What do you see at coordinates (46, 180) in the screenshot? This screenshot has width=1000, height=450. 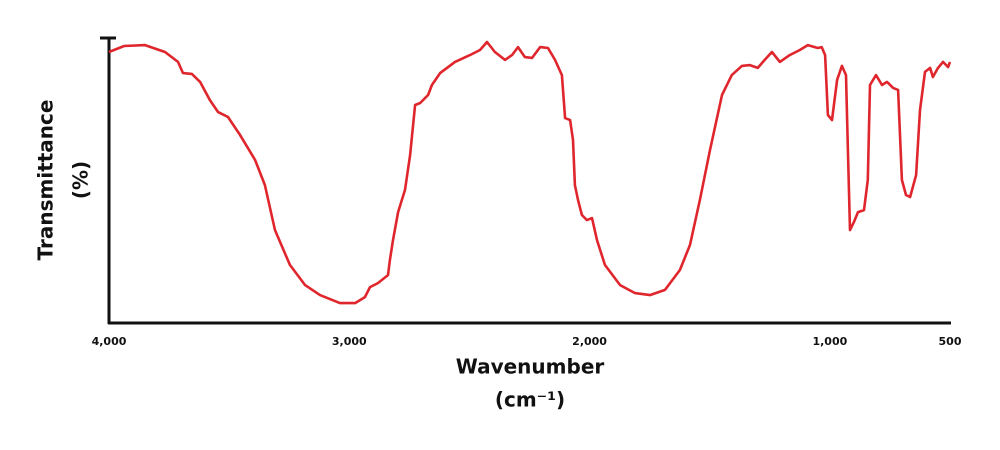 I see `y-axis-label: Transmittance` at bounding box center [46, 180].